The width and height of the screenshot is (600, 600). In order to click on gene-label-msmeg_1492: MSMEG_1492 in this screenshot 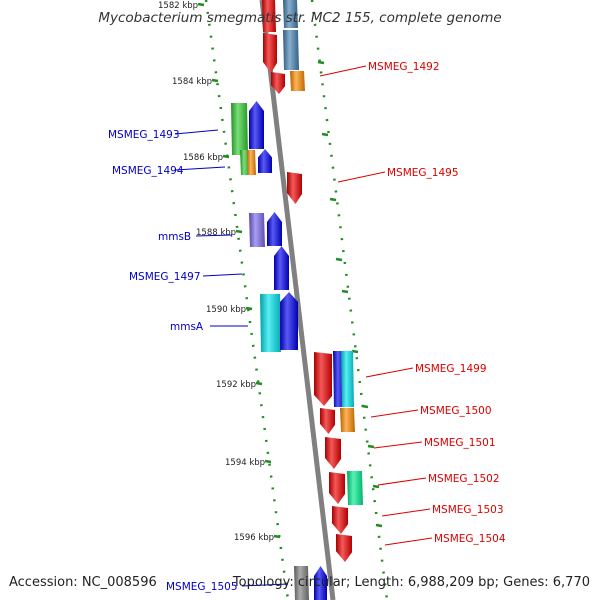, I will do `click(404, 67)`.